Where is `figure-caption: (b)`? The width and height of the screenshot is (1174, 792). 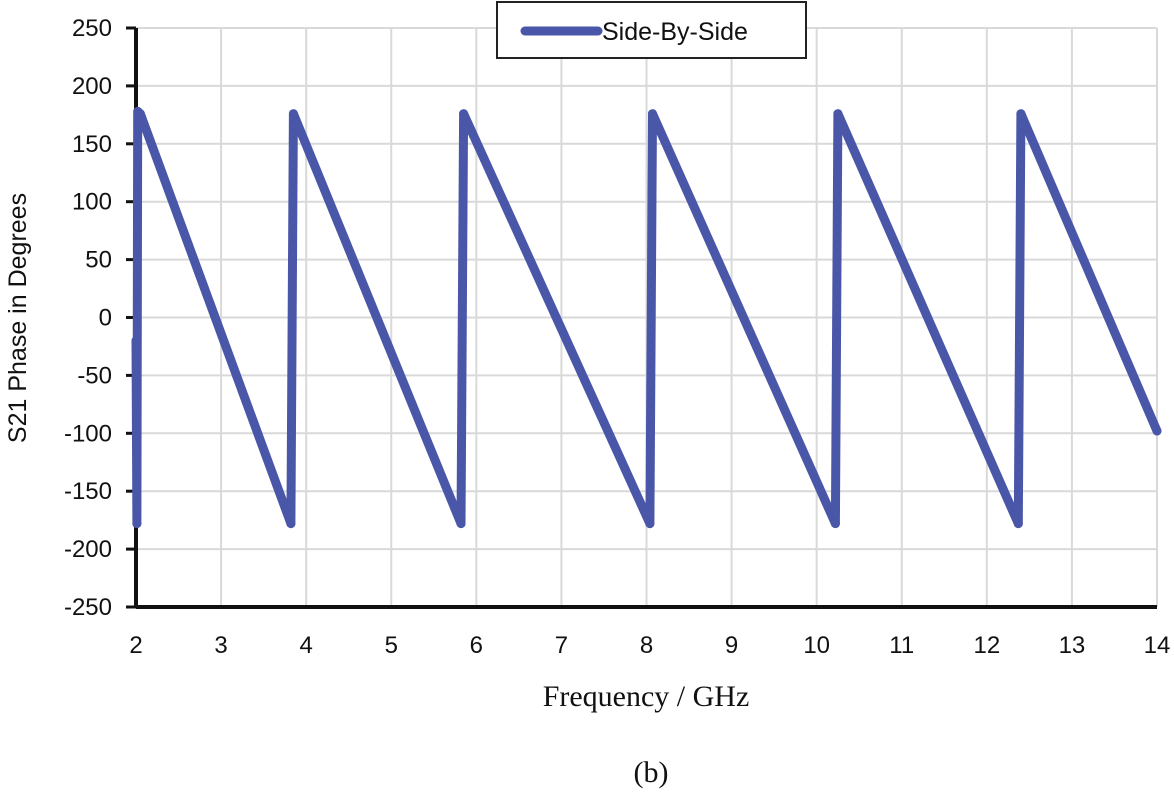 figure-caption: (b) is located at coordinates (651, 772).